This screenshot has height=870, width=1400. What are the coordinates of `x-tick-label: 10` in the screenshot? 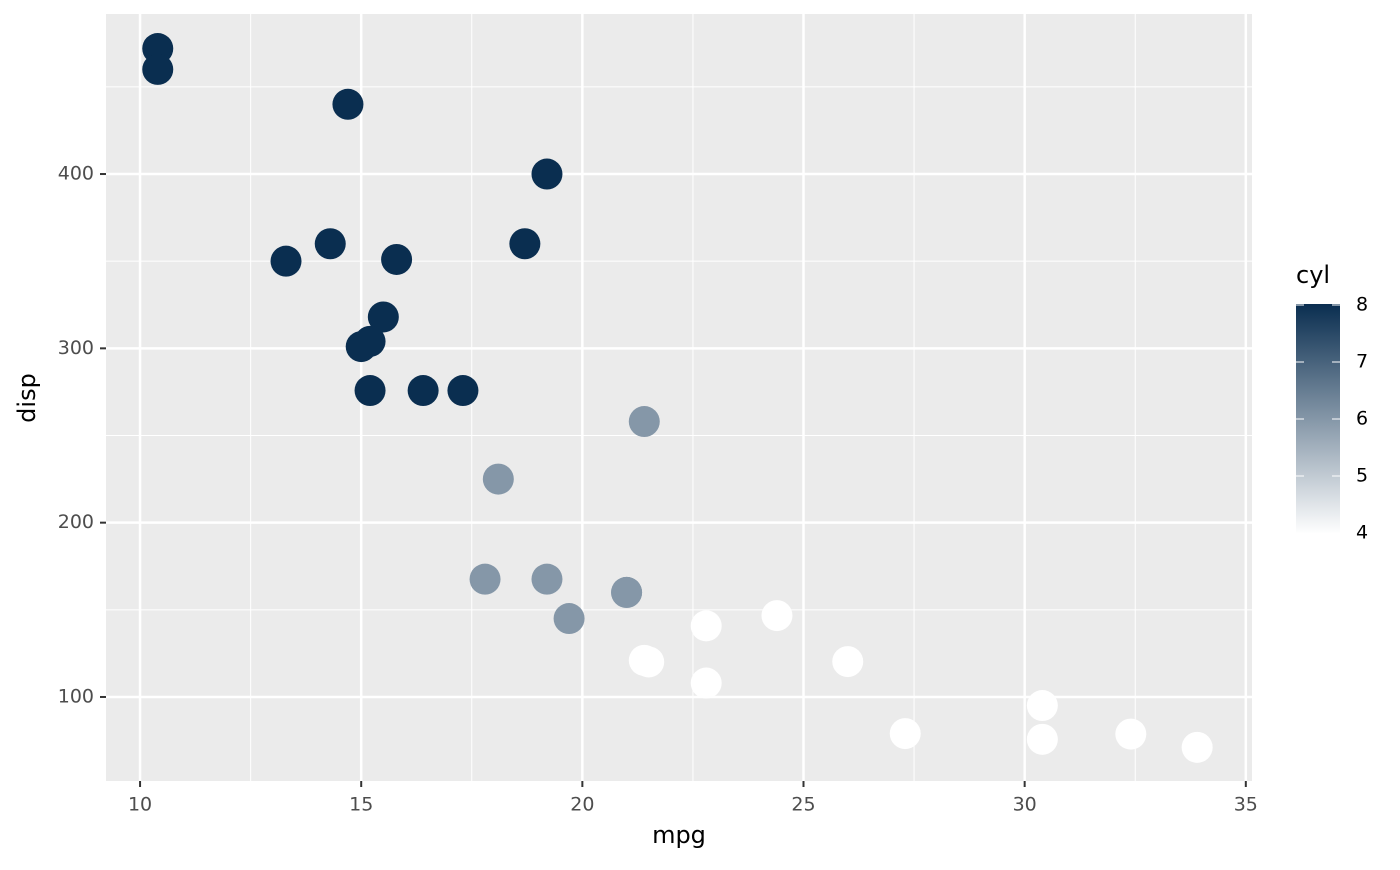 It's located at (140, 805).